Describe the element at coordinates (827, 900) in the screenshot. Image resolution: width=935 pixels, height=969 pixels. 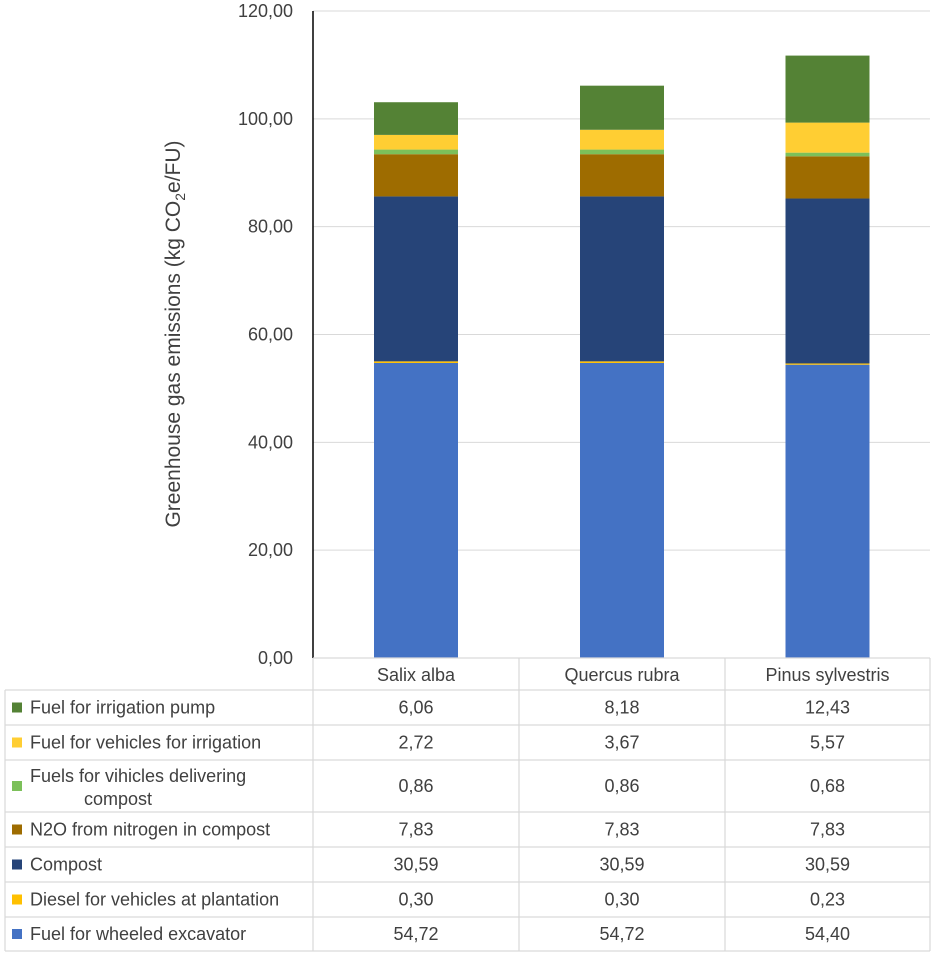
I see `data-value-cell: 0,23` at that location.